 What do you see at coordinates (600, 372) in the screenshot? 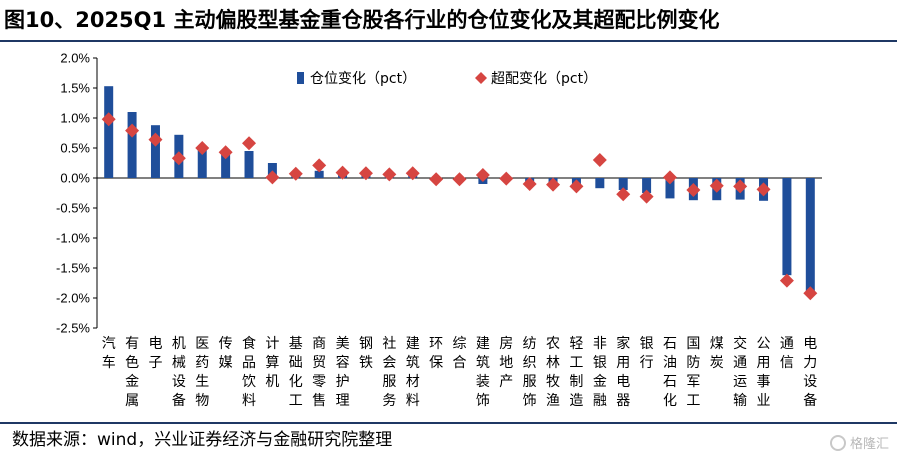
I see `x-tick-label: 非银金融` at bounding box center [600, 372].